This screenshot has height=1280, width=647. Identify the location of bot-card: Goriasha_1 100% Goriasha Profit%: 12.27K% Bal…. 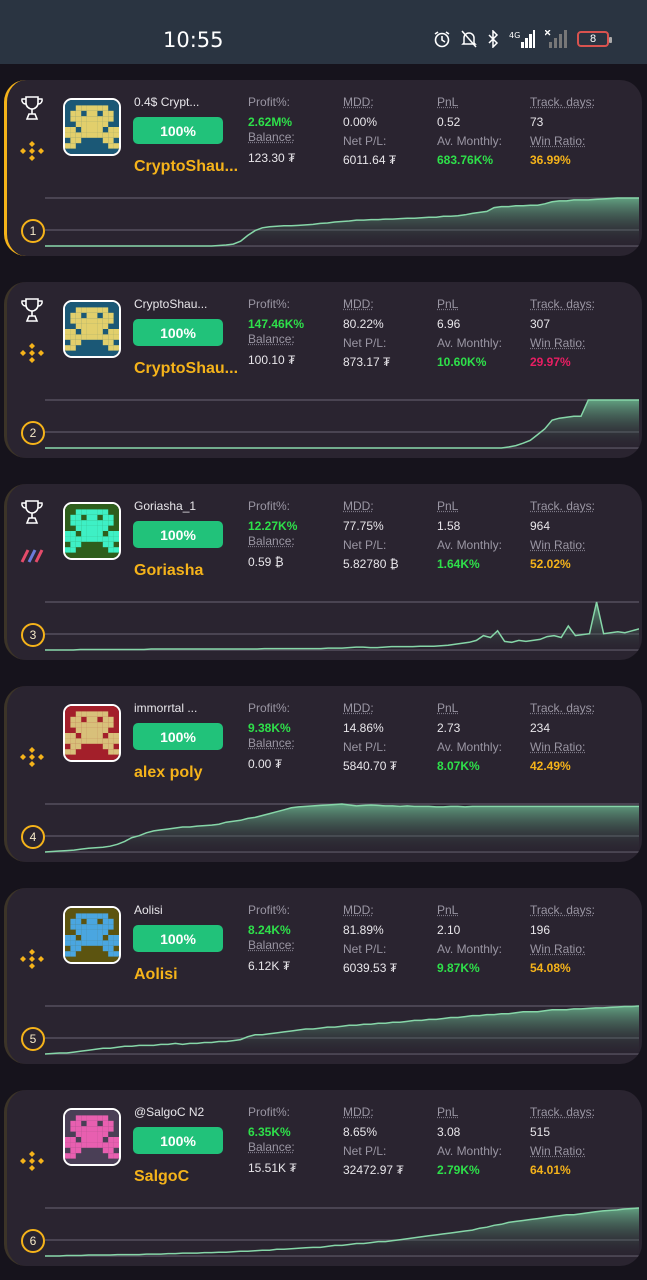
(323, 572).